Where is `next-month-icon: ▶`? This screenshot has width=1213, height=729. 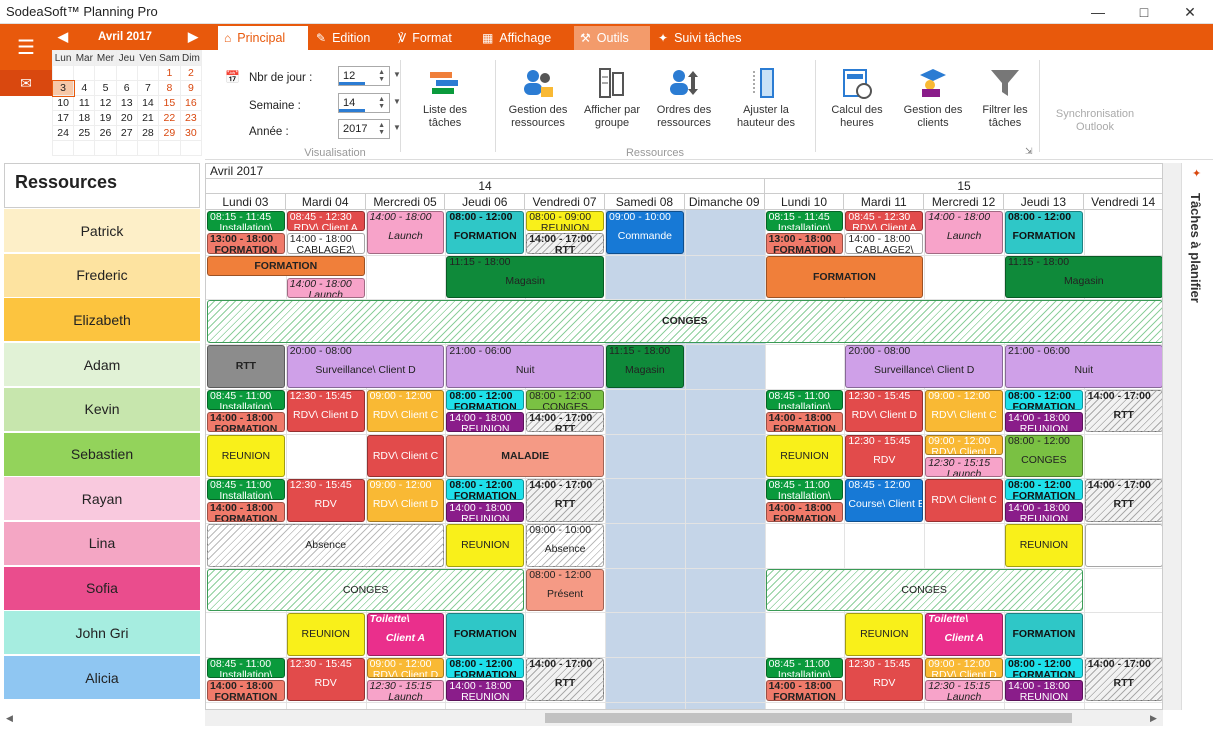 next-month-icon: ▶ is located at coordinates (193, 36).